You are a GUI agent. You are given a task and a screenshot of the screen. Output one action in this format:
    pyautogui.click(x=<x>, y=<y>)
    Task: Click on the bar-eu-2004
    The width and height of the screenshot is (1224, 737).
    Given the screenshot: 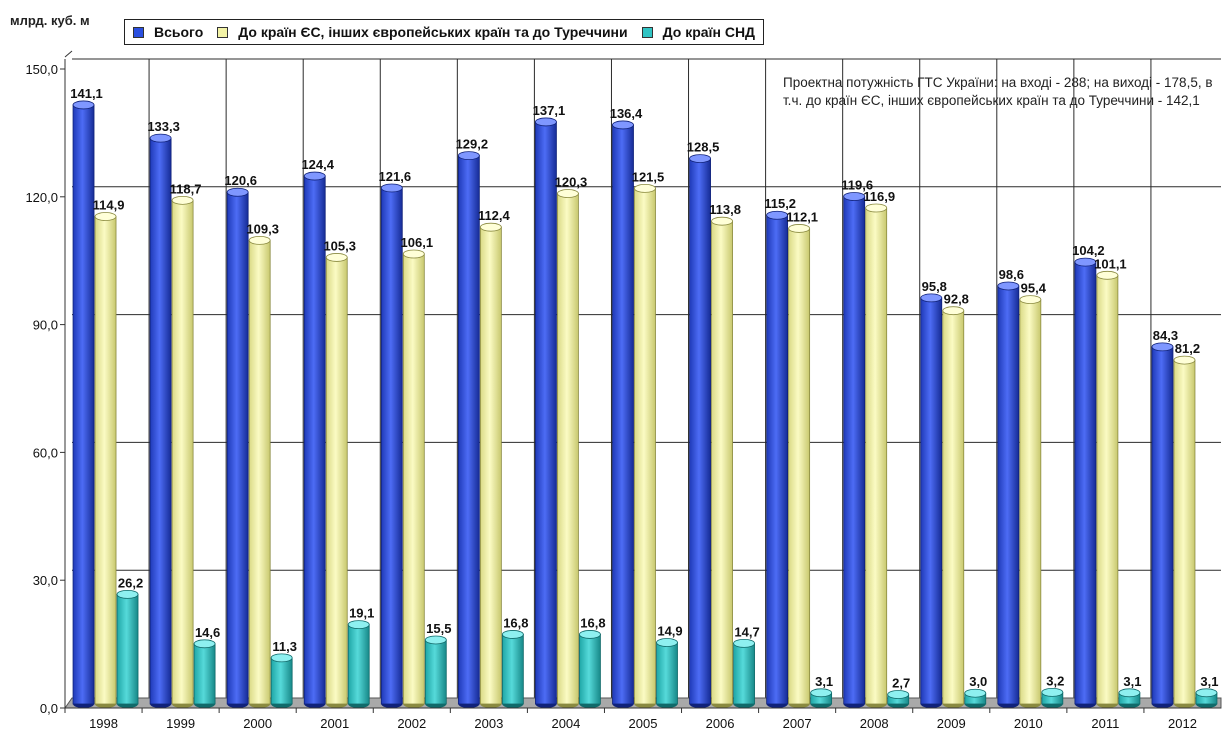 What is the action you would take?
    pyautogui.click(x=568, y=448)
    